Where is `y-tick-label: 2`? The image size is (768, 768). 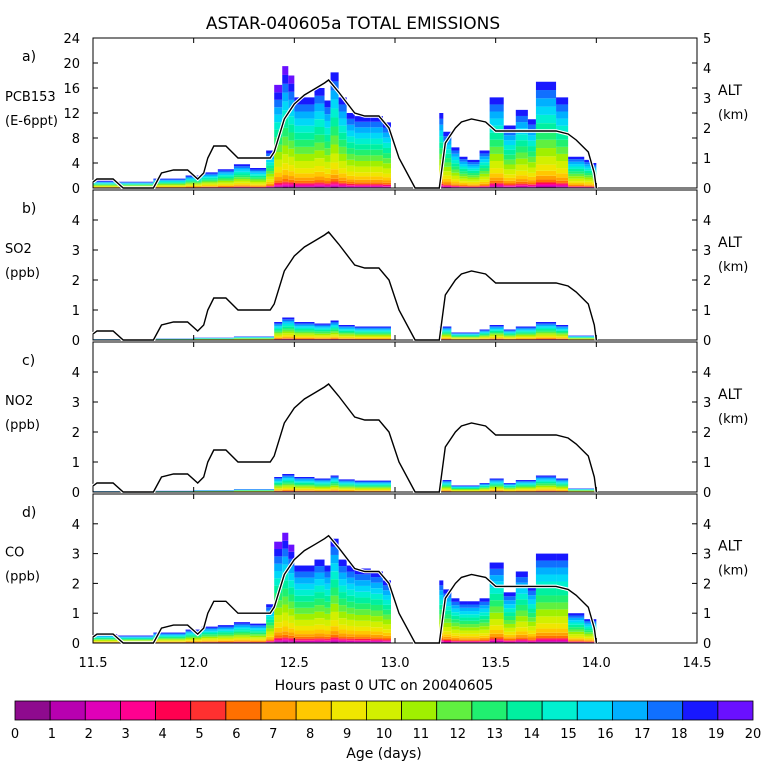 y-tick-label: 2 is located at coordinates (76, 433).